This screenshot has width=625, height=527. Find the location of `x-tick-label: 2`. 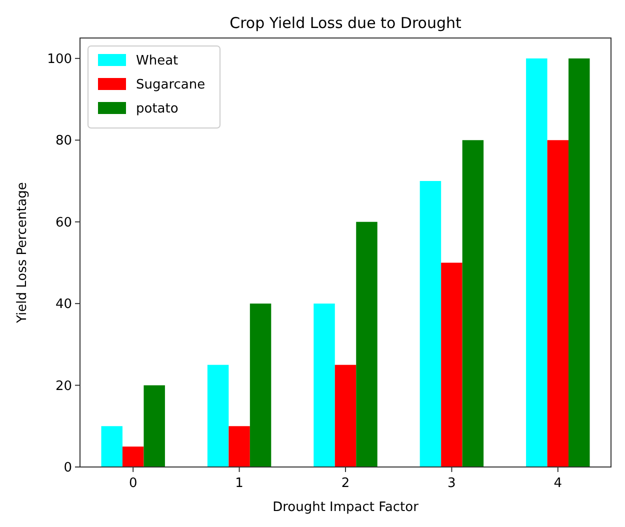

x-tick-label: 2 is located at coordinates (345, 483).